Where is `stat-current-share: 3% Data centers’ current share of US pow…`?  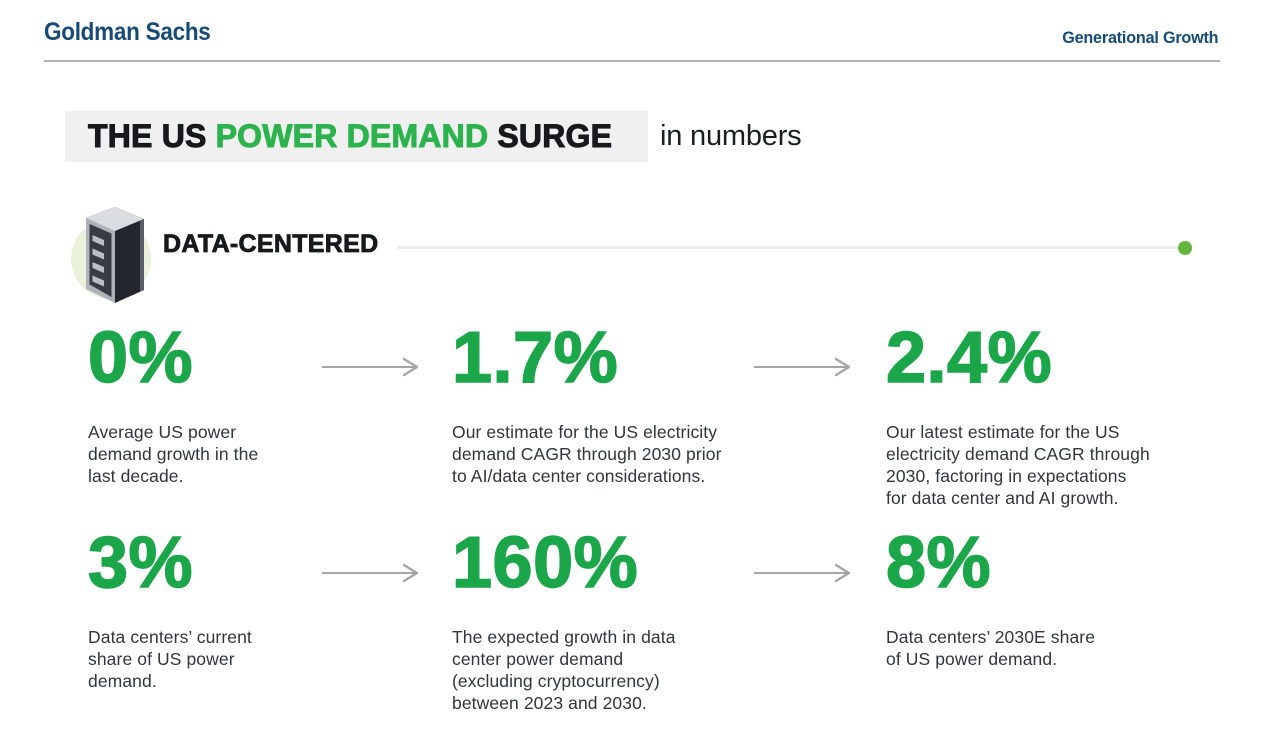
stat-current-share: 3% Data centers’ current share of US pow… is located at coordinates (169, 607).